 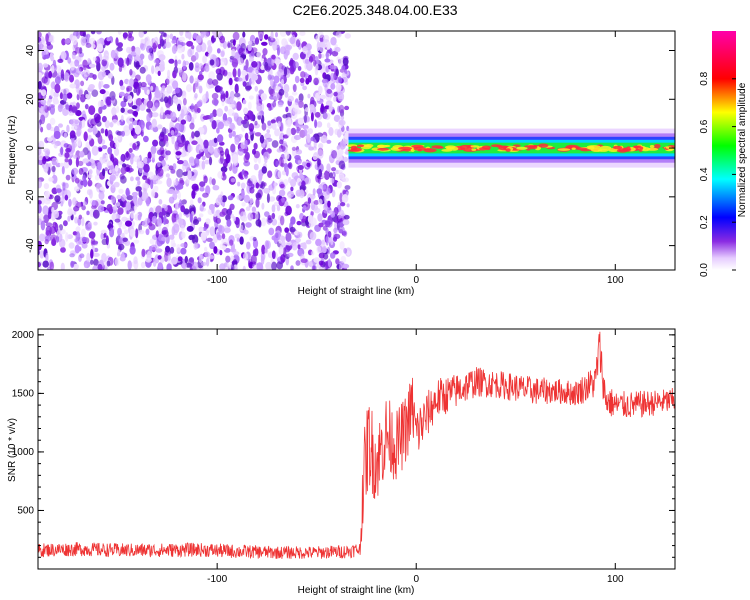 I want to click on snr-y-axis-label: SNR (10 * v/v), so click(x=12, y=450).